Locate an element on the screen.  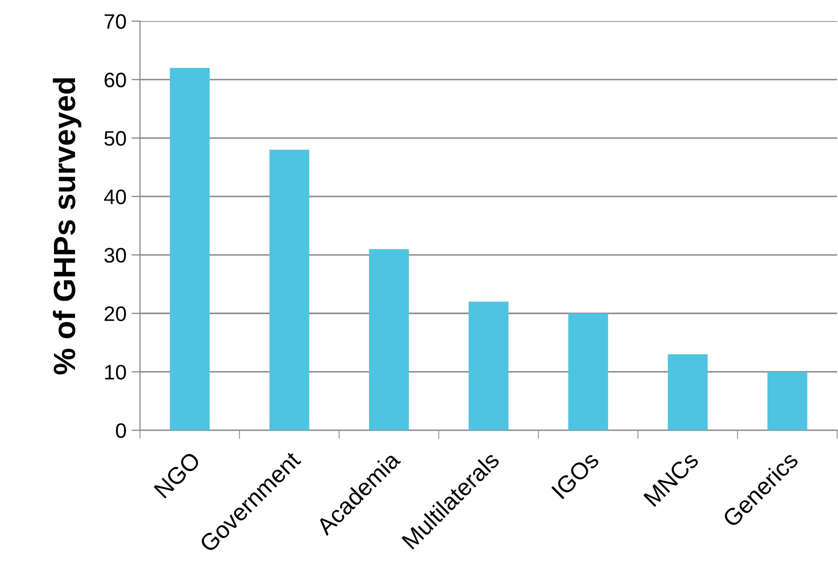
y-axis-title: % of GHPs surveyed is located at coordinates (67, 226).